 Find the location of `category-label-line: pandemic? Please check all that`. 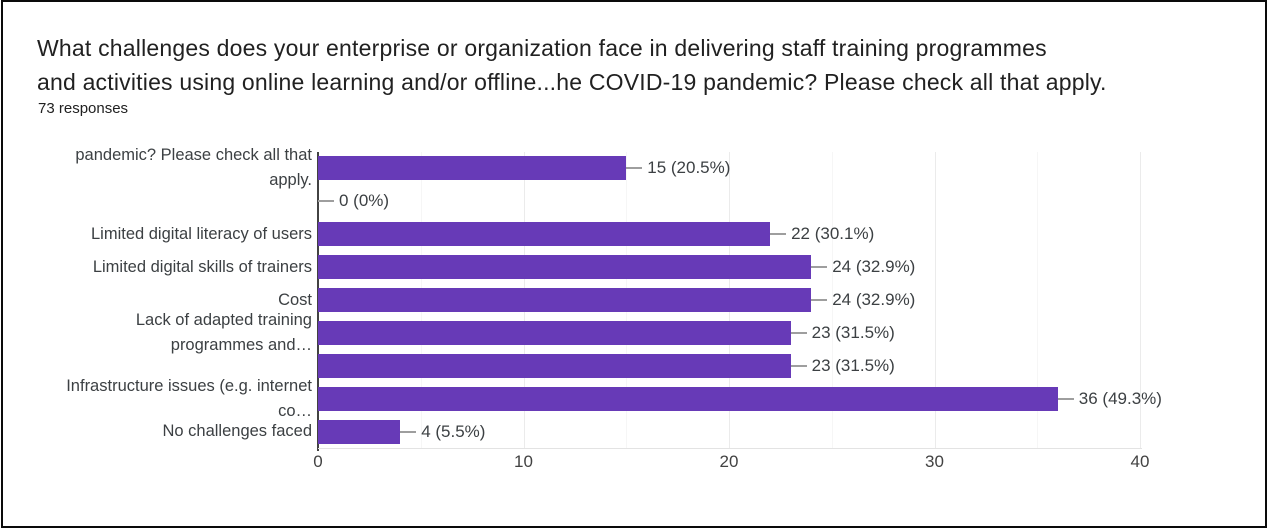

category-label-line: pandemic? Please check all that is located at coordinates (193, 155).